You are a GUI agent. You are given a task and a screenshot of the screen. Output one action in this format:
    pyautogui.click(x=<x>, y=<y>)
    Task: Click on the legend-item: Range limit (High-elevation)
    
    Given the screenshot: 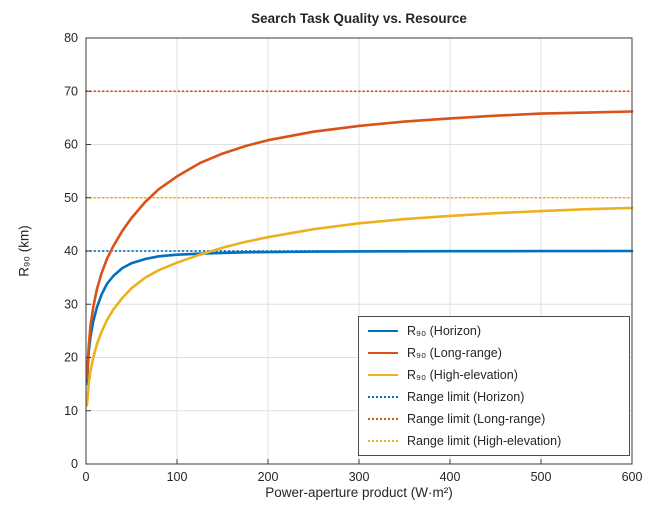 What is the action you would take?
    pyautogui.click(x=494, y=441)
    